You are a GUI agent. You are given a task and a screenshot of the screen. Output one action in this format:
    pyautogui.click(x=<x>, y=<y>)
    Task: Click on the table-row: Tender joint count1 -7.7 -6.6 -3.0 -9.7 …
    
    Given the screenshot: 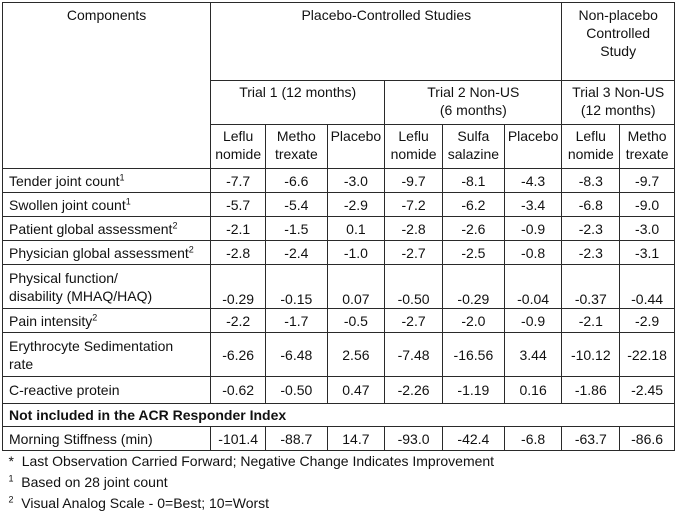 What is the action you would take?
    pyautogui.click(x=338, y=180)
    